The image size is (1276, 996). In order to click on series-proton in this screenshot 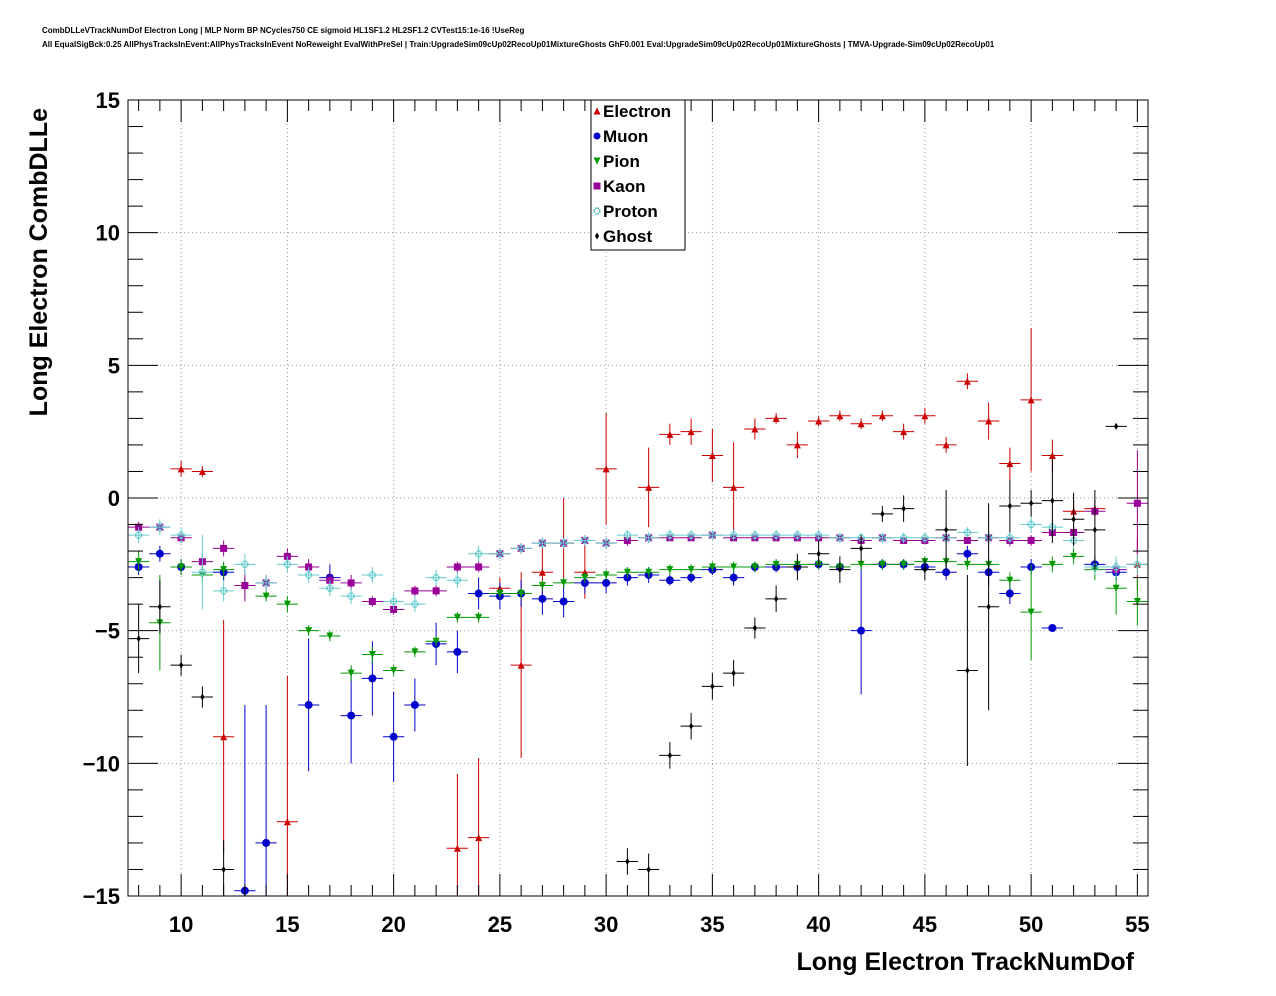, I will do `click(638, 564)`.